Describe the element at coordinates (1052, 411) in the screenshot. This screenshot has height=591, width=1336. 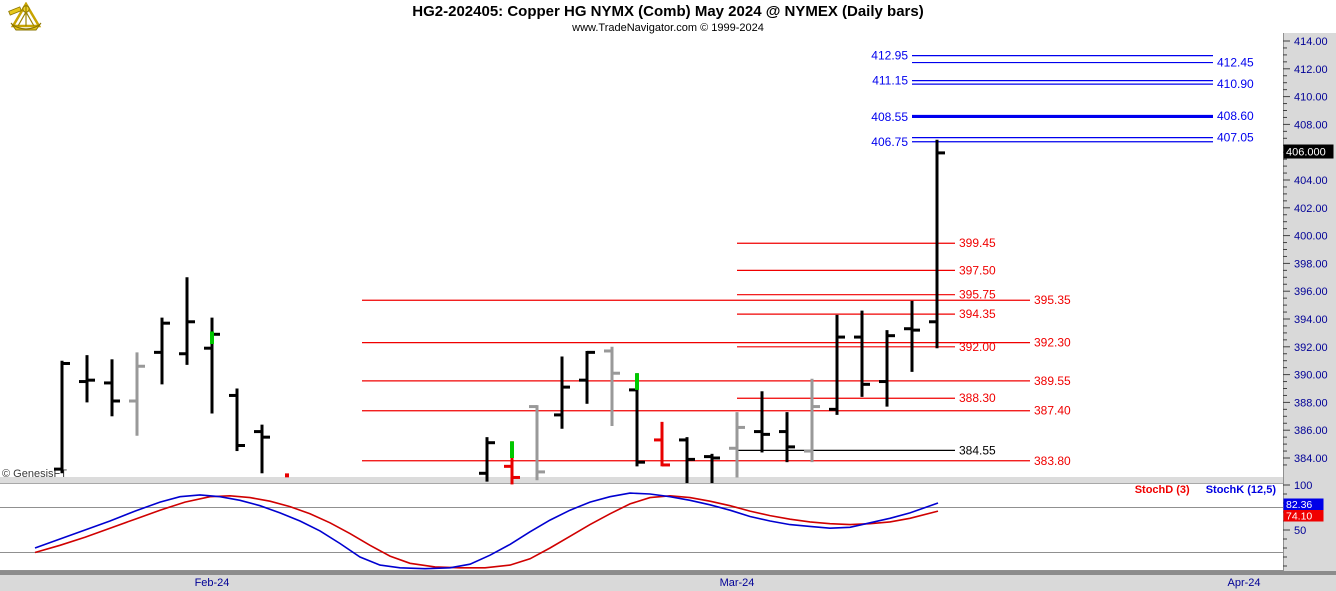
I see `support-line-label: 387.40` at that location.